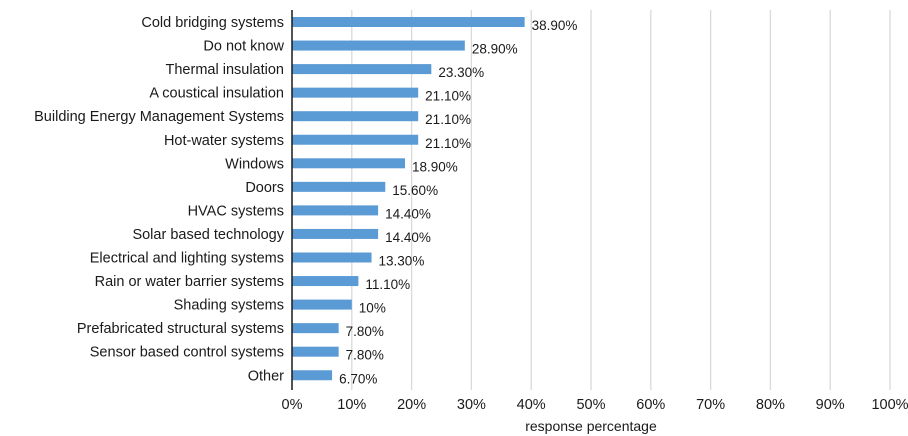 The width and height of the screenshot is (908, 436). Describe the element at coordinates (591, 426) in the screenshot. I see `x-axis-title: response percentage` at that location.